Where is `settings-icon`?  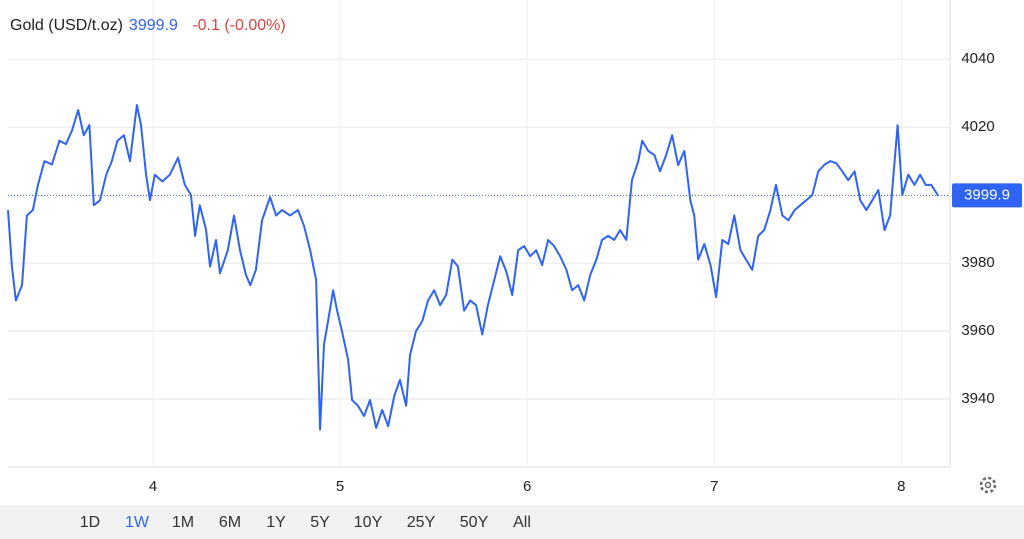 settings-icon is located at coordinates (988, 485).